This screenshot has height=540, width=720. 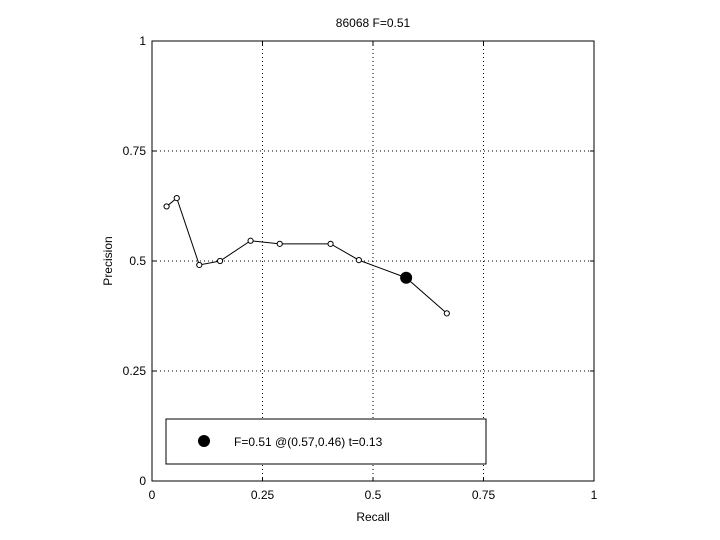 What do you see at coordinates (142, 481) in the screenshot?
I see `y-tick-label: 0` at bounding box center [142, 481].